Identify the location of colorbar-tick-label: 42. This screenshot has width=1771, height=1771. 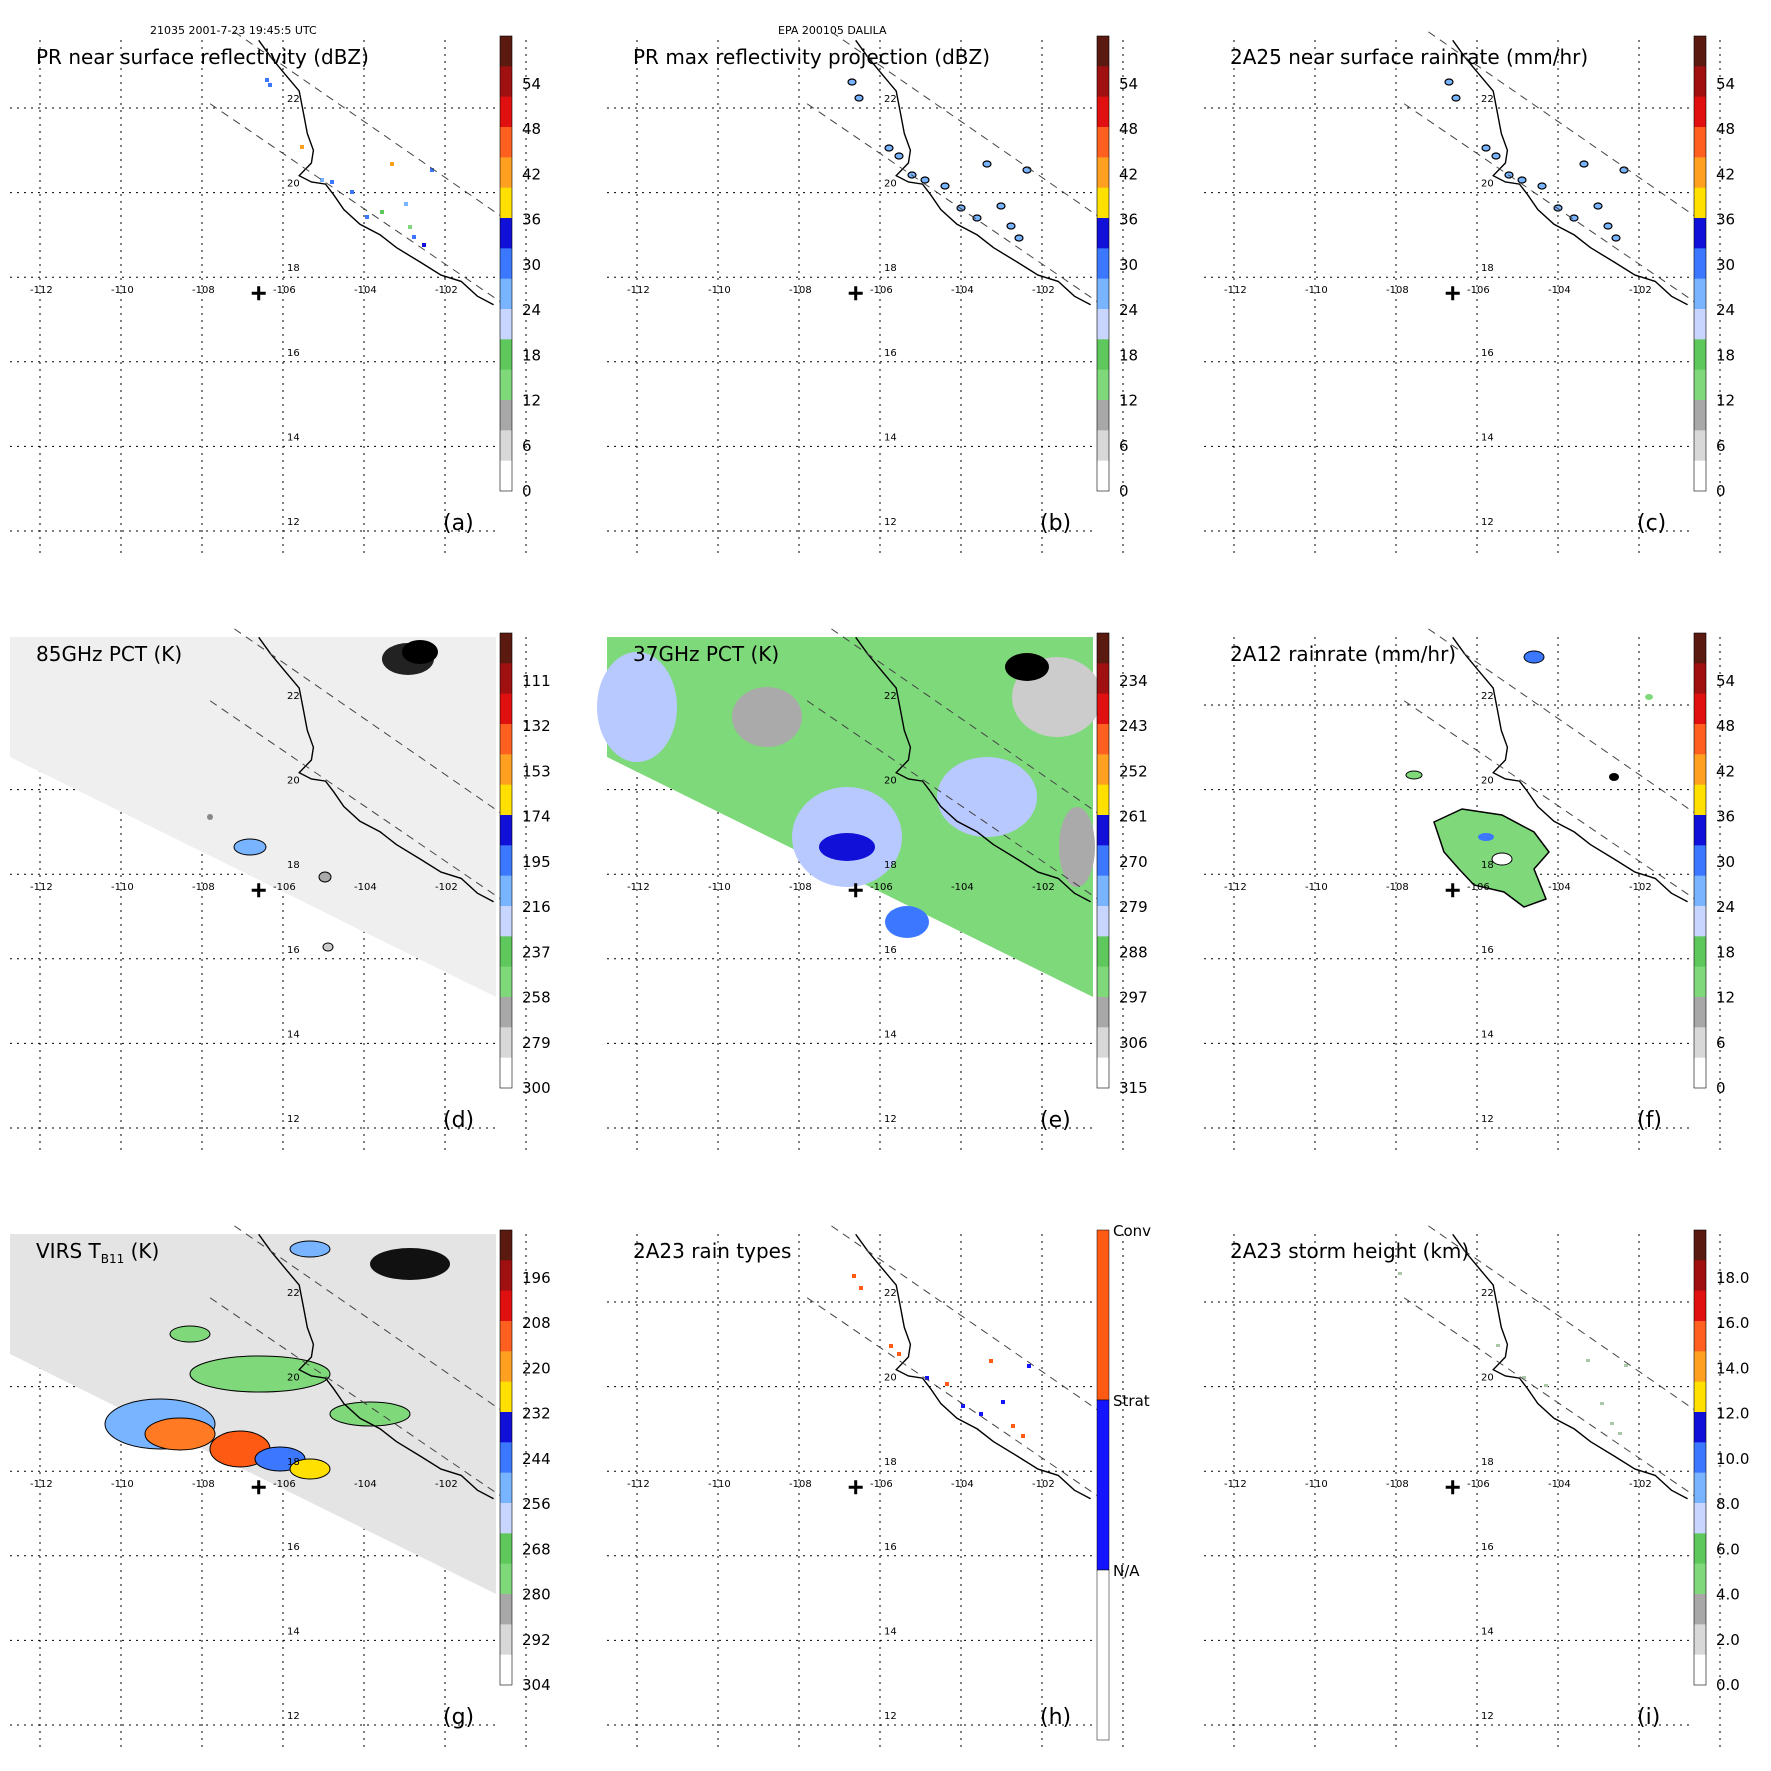
(1128, 174).